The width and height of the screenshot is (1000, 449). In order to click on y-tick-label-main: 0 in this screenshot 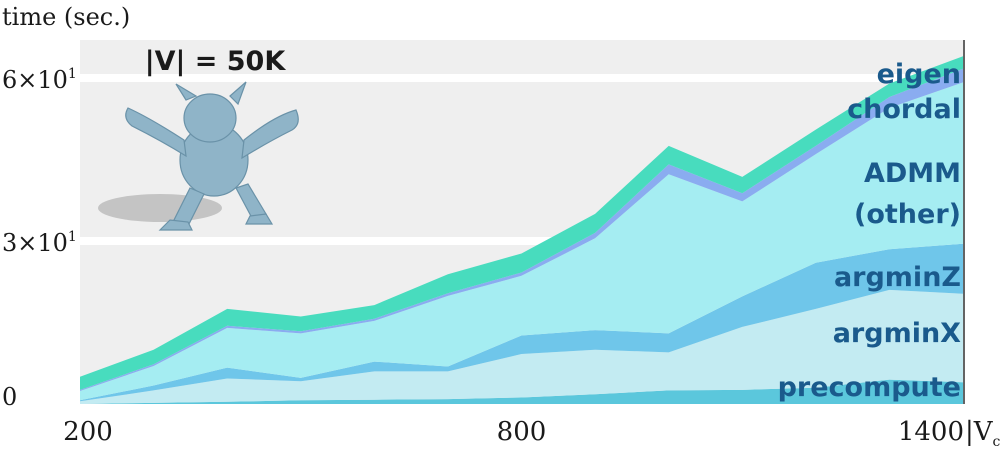, I will do `click(9, 397)`.